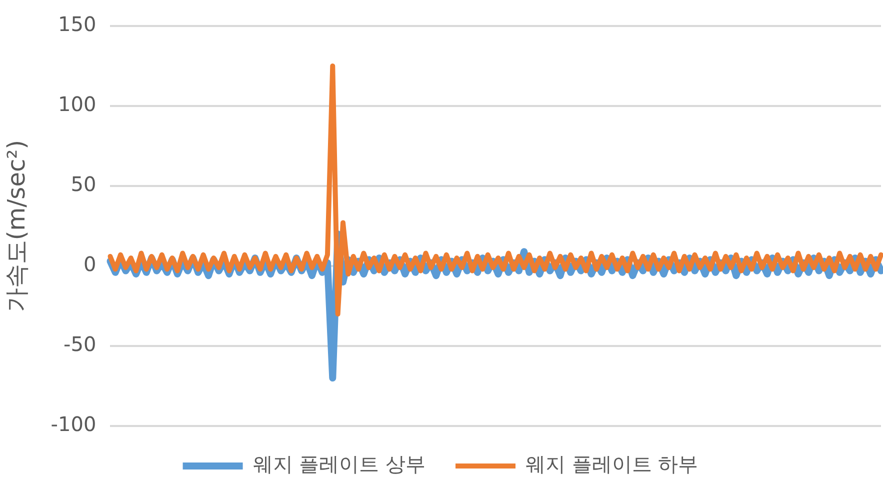  What do you see at coordinates (16, 226) in the screenshot?
I see `y-axis-title: 가속도(m/sec²)` at bounding box center [16, 226].